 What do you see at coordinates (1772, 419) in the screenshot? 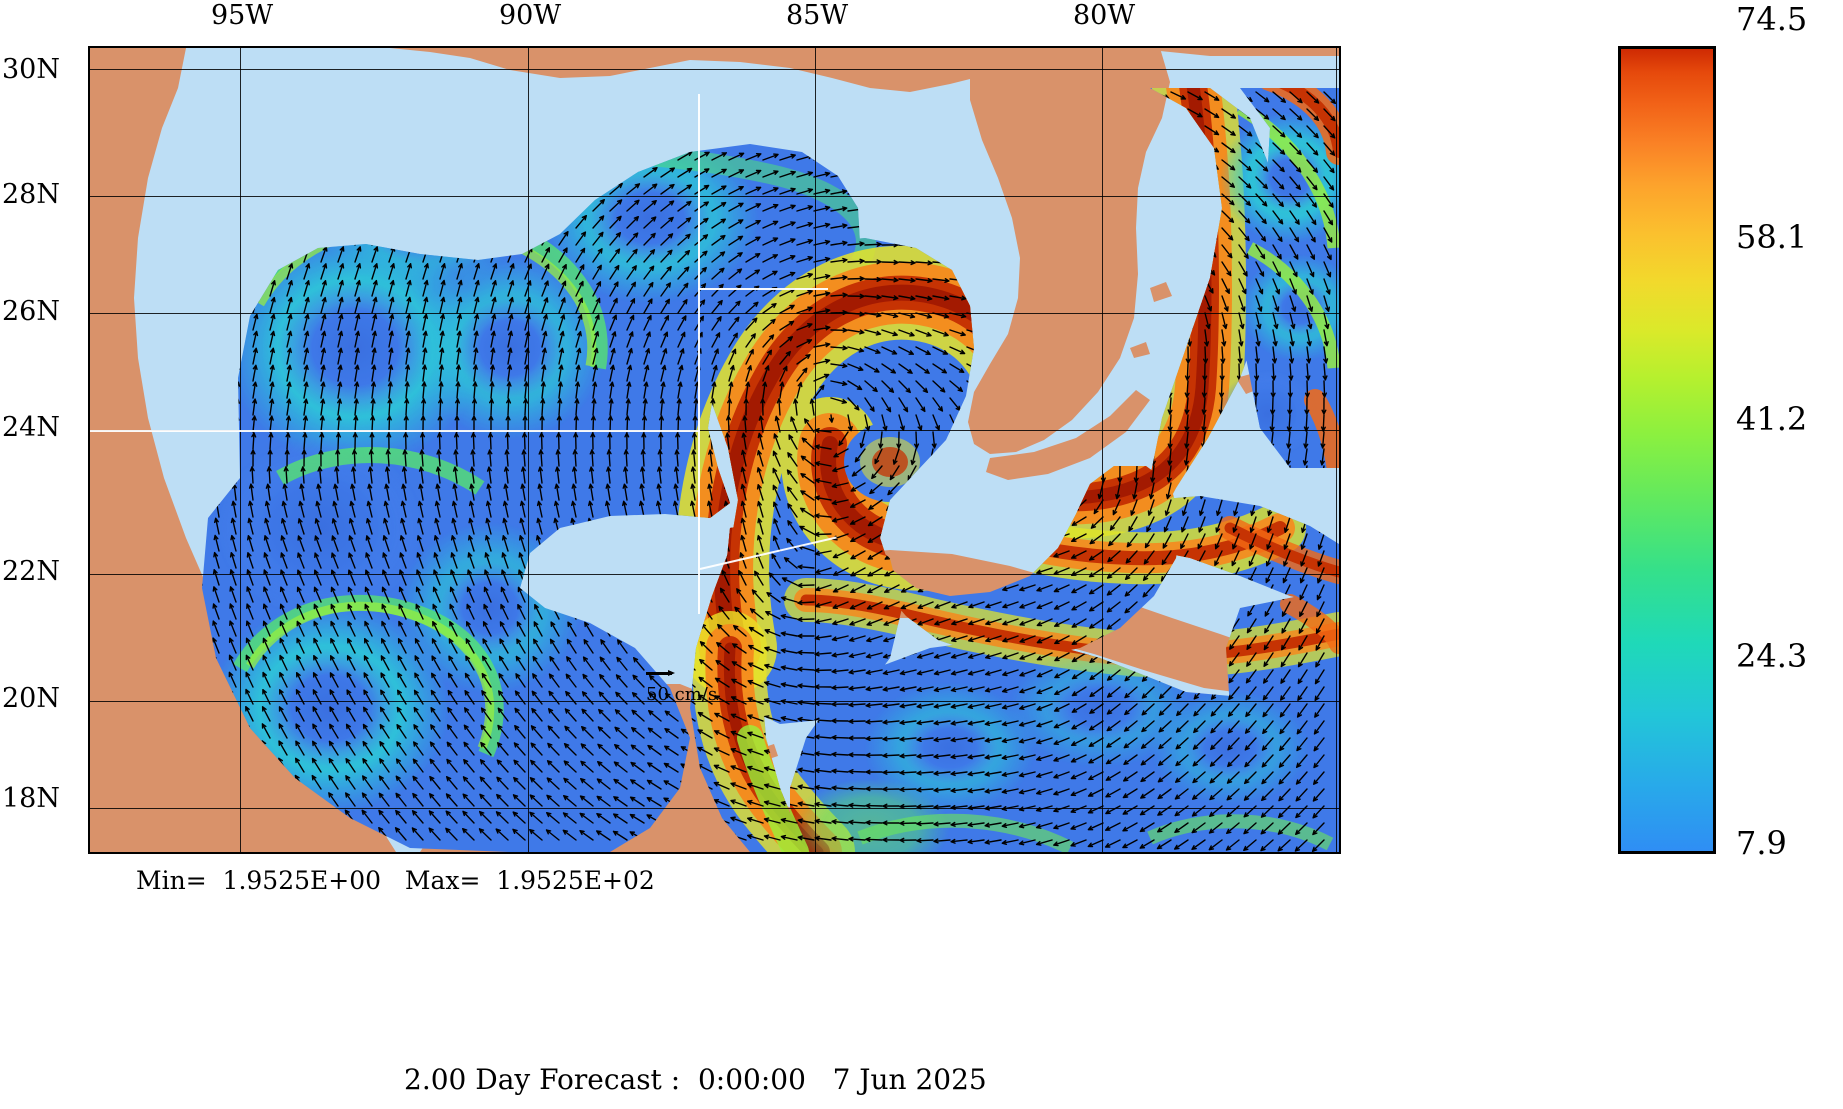
I see `colorbar-tick-label: 41.2` at bounding box center [1772, 419].